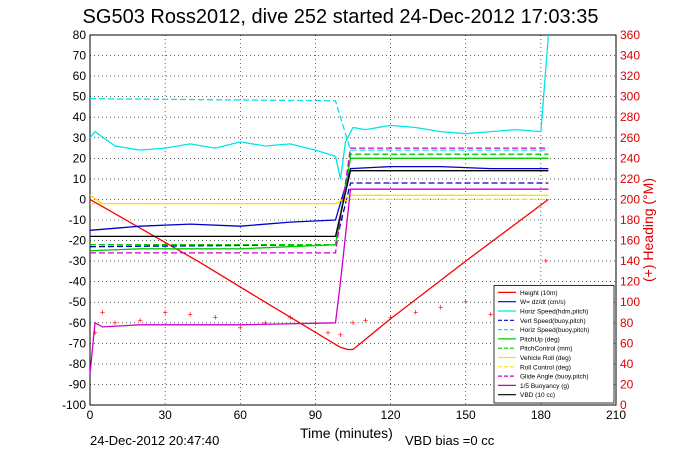 The height and width of the screenshot is (454, 681). What do you see at coordinates (630, 282) in the screenshot?
I see `y-right-tick-label: 120` at bounding box center [630, 282].